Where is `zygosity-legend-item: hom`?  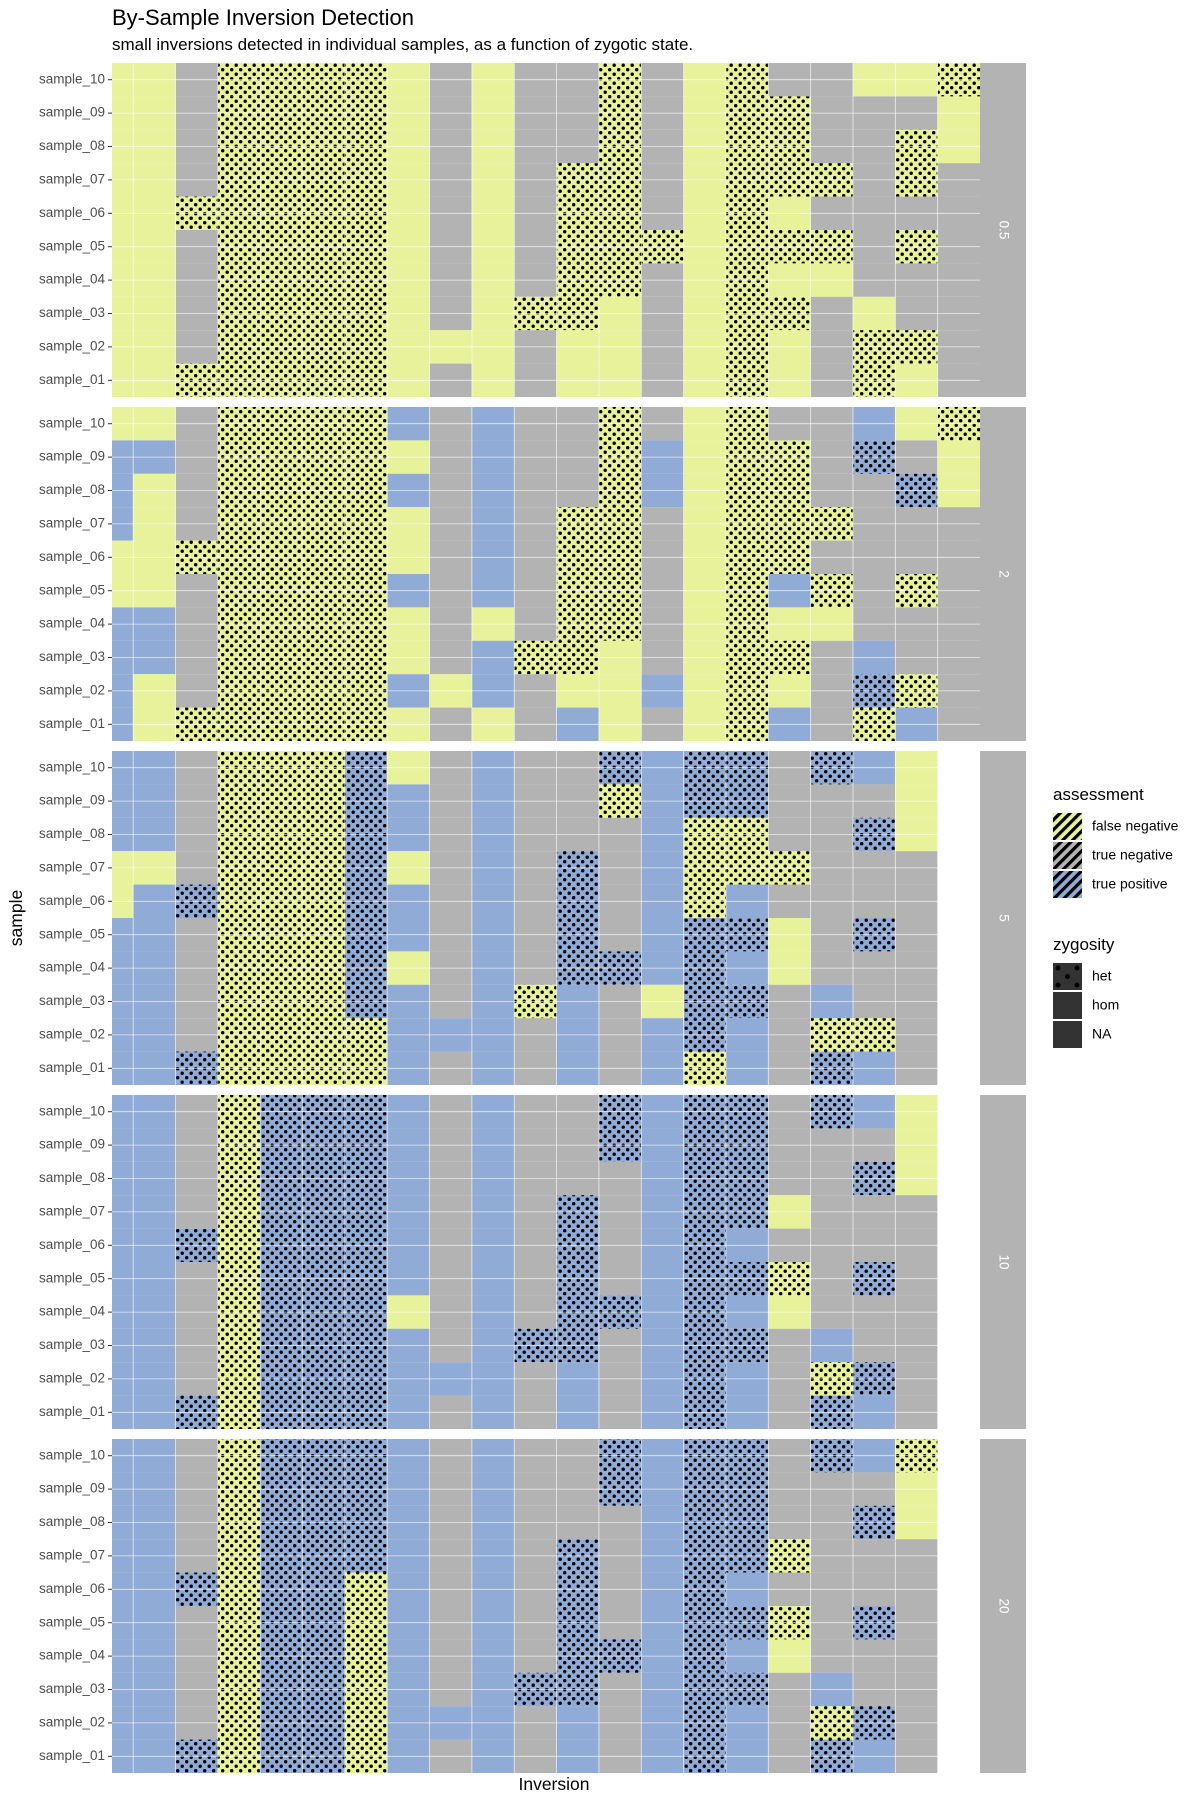 zygosity-legend-item: hom is located at coordinates (1086, 1005).